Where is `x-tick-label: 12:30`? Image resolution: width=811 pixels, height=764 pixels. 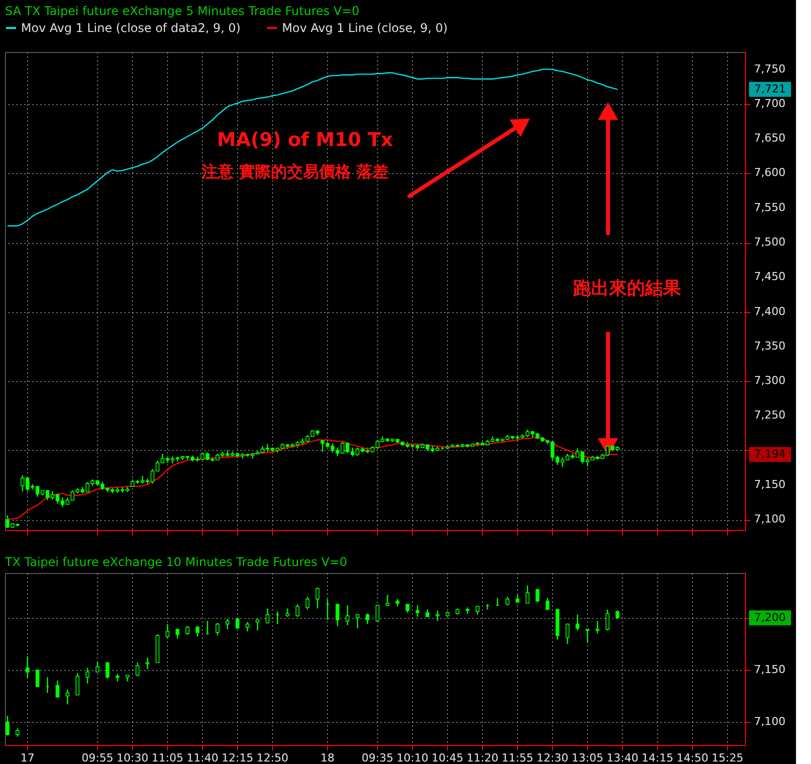 x-tick-label: 12:30 is located at coordinates (552, 758).